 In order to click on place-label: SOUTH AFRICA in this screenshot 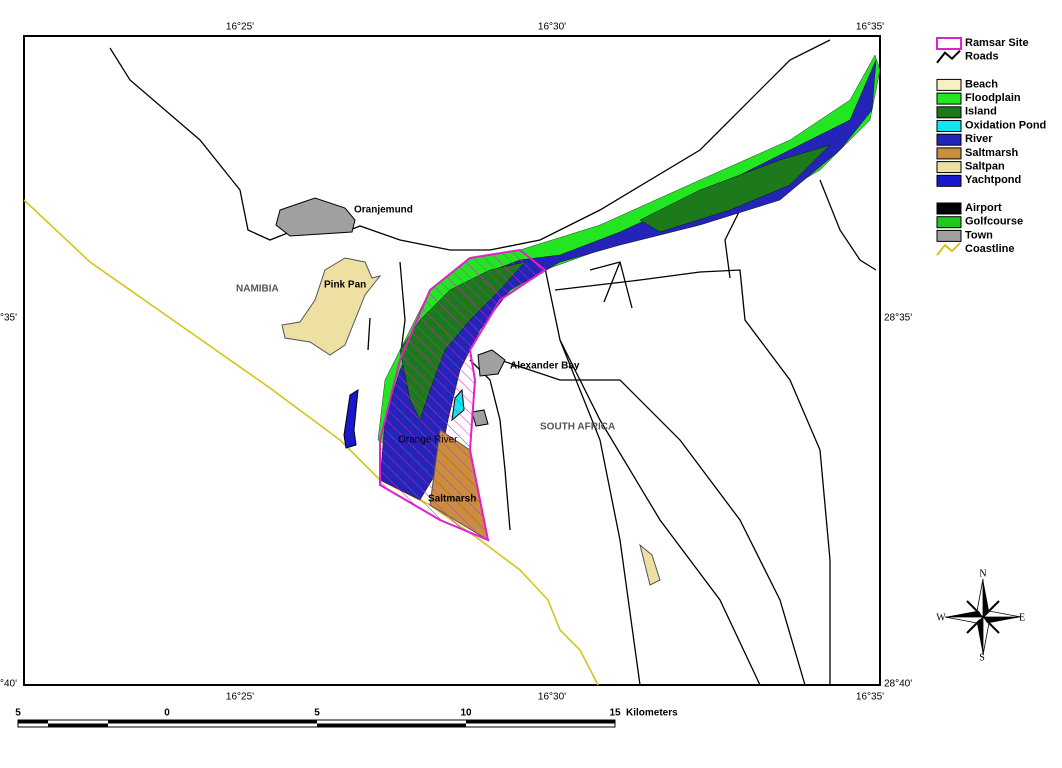, I will do `click(577, 427)`.